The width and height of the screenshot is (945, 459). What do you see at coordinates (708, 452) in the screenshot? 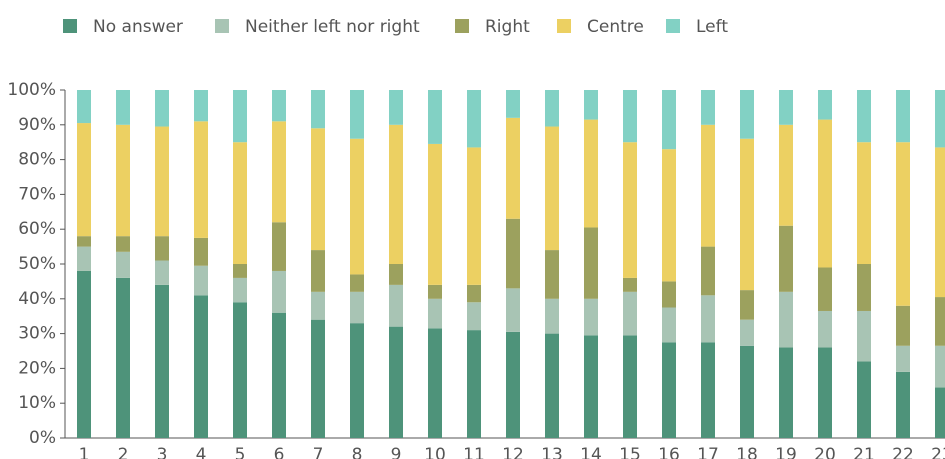
I see `x-tick-label: 17` at bounding box center [708, 452].